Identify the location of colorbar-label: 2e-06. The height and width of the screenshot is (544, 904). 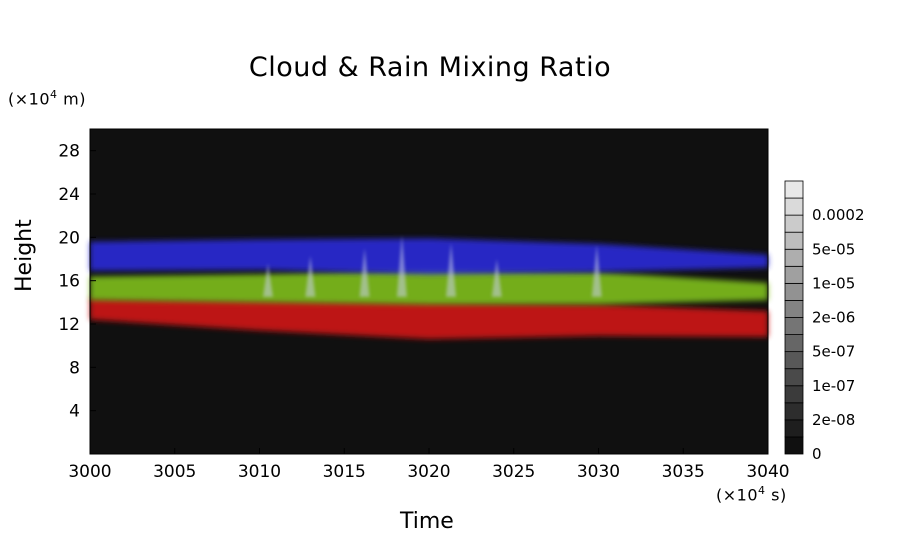
(833, 318).